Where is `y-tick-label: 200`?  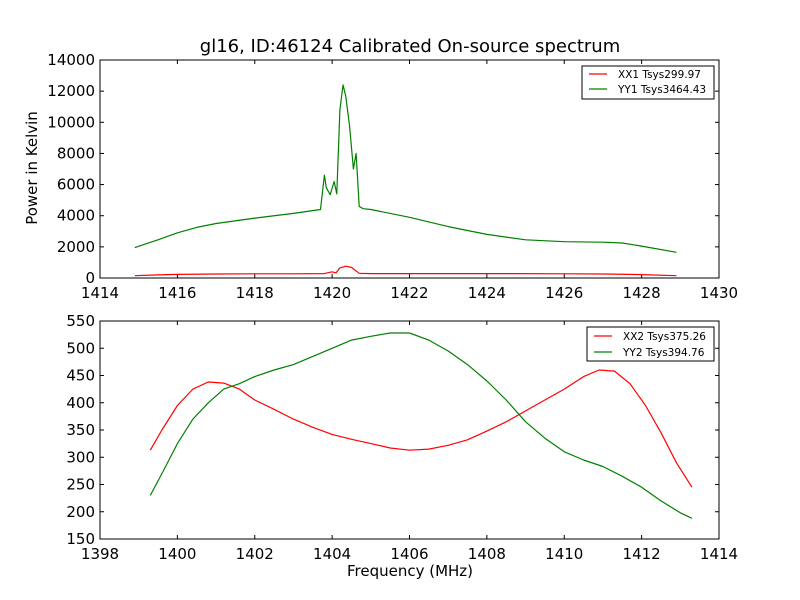
y-tick-label: 200 is located at coordinates (80, 512).